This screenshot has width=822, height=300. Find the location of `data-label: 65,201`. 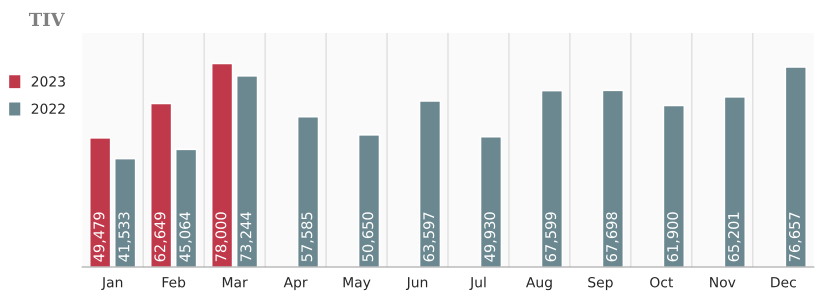

data-label: 65,201 is located at coordinates (734, 237).